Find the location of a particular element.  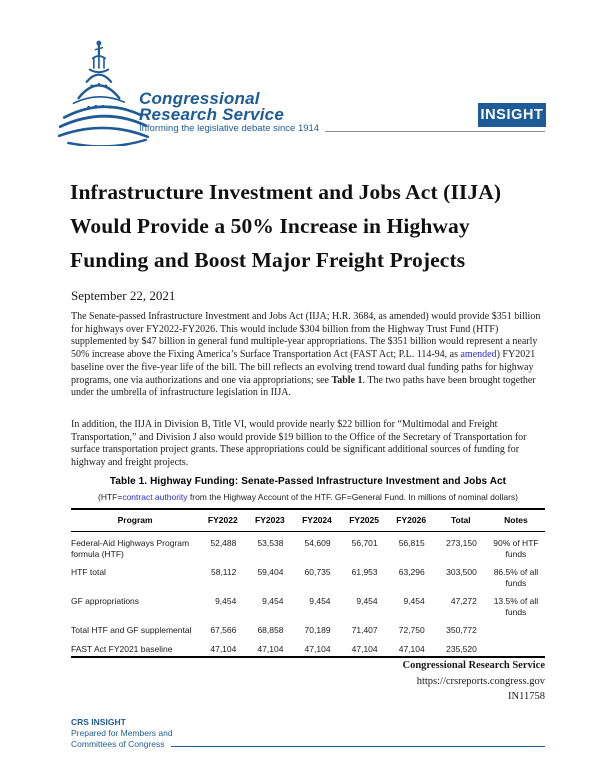

cell-value: 68,858 is located at coordinates (270, 630).